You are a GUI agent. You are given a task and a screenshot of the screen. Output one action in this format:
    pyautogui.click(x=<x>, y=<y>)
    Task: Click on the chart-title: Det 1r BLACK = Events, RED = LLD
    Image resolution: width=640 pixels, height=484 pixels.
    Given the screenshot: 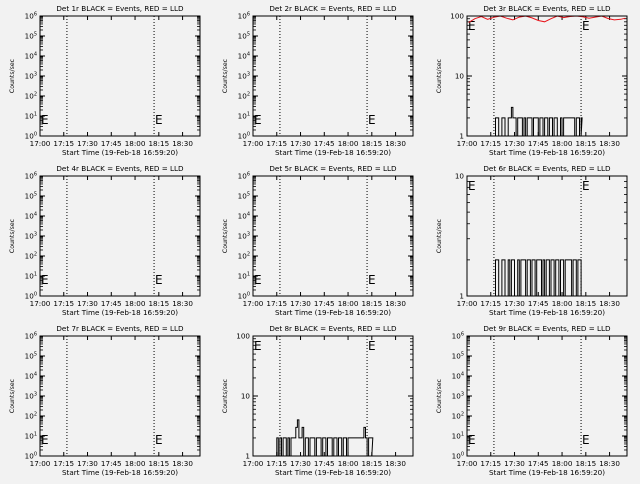 What is the action you would take?
    pyautogui.click(x=120, y=8)
    